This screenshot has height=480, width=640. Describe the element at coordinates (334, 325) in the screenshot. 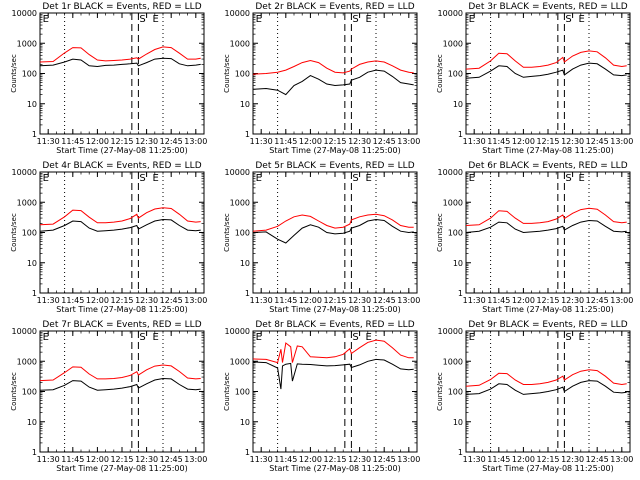

I see `chart-title: Det 8r BLACK = Events, RED = LLD` at that location.